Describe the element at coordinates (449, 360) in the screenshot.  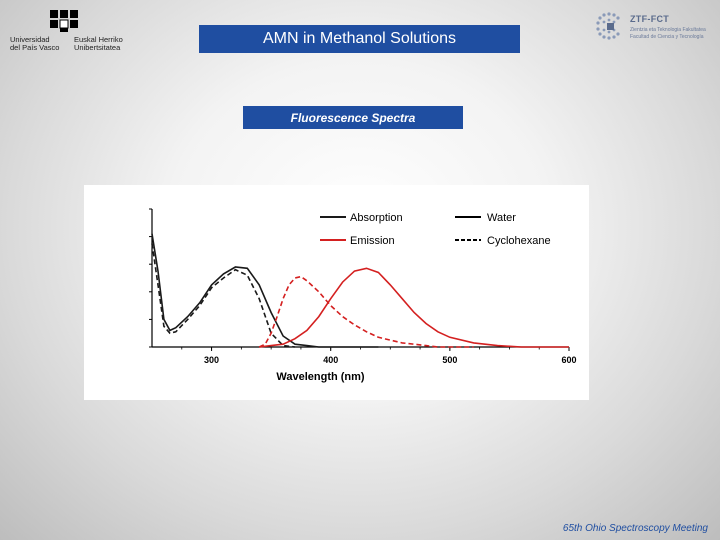
I see `x-tick-label: 500` at that location.